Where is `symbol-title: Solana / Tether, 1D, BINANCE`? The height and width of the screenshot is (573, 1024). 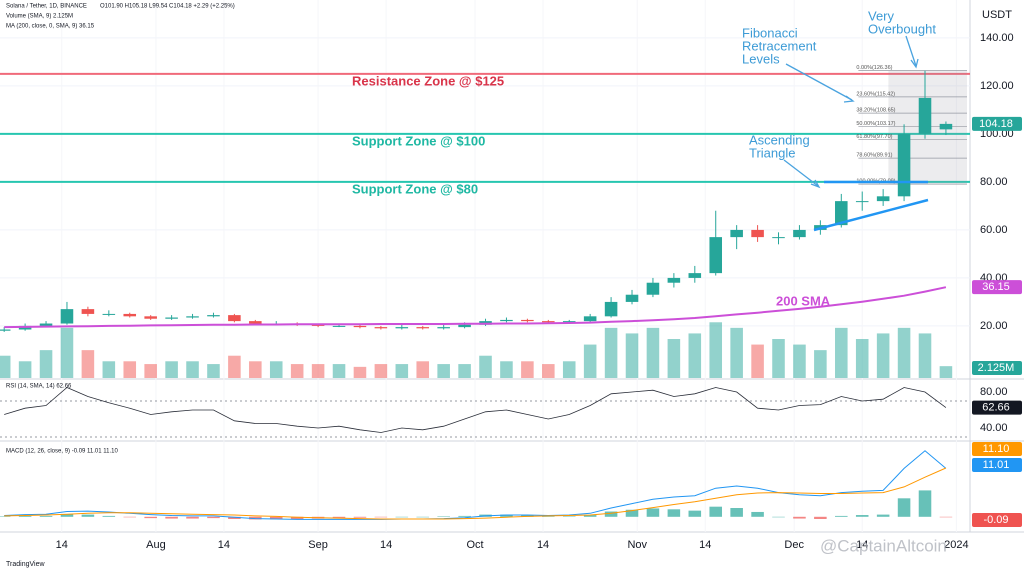 symbol-title: Solana / Tether, 1D, BINANCE is located at coordinates (46, 7).